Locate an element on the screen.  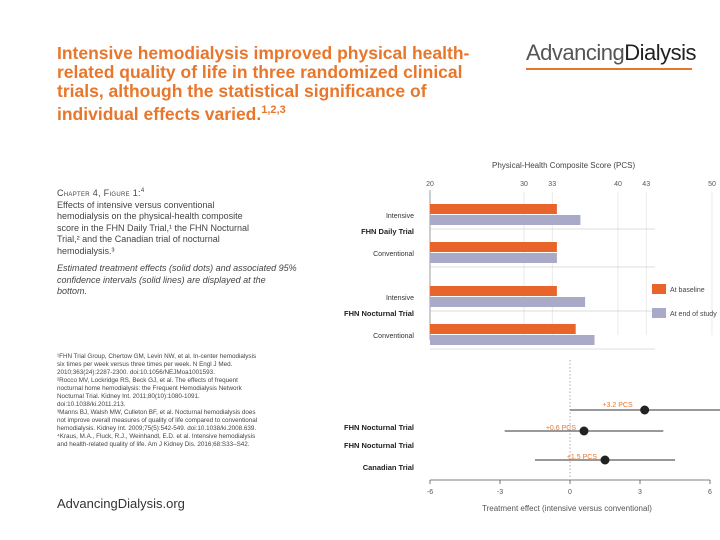
advancing-dialysis-logo: AdvancingDialysis is located at coordinates (611, 52).